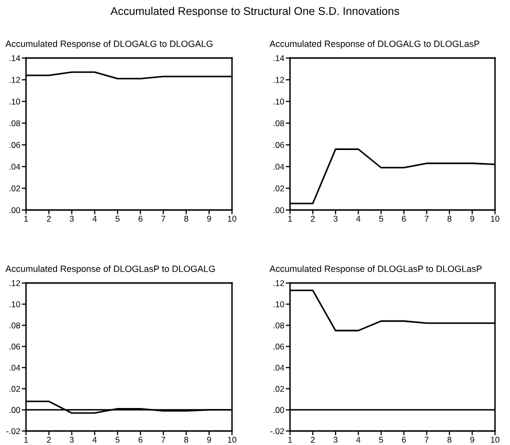 The image size is (510, 445). Describe the element at coordinates (110, 269) in the screenshot. I see `chart-title: Accumulated Response of DLOGLasP to DLOGALG` at that location.